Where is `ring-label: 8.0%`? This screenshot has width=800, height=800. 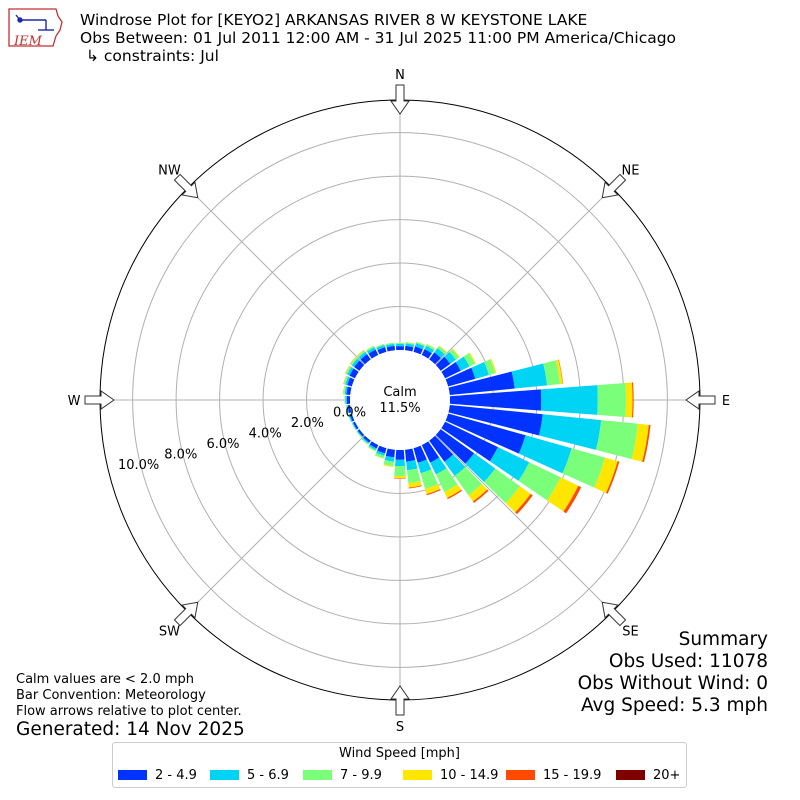
ring-label: 8.0% is located at coordinates (180, 455).